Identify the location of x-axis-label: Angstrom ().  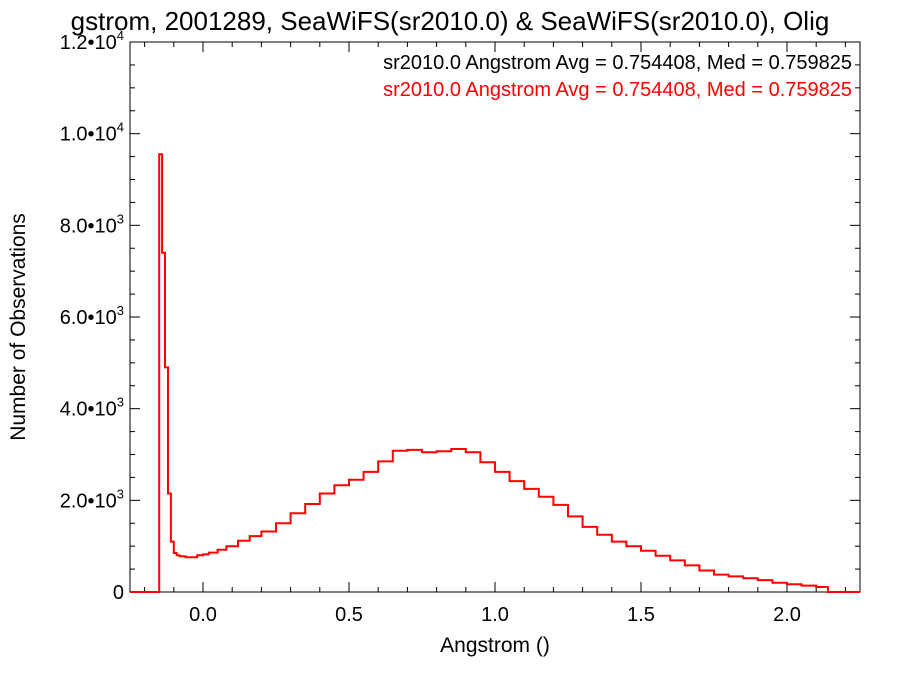
(495, 645).